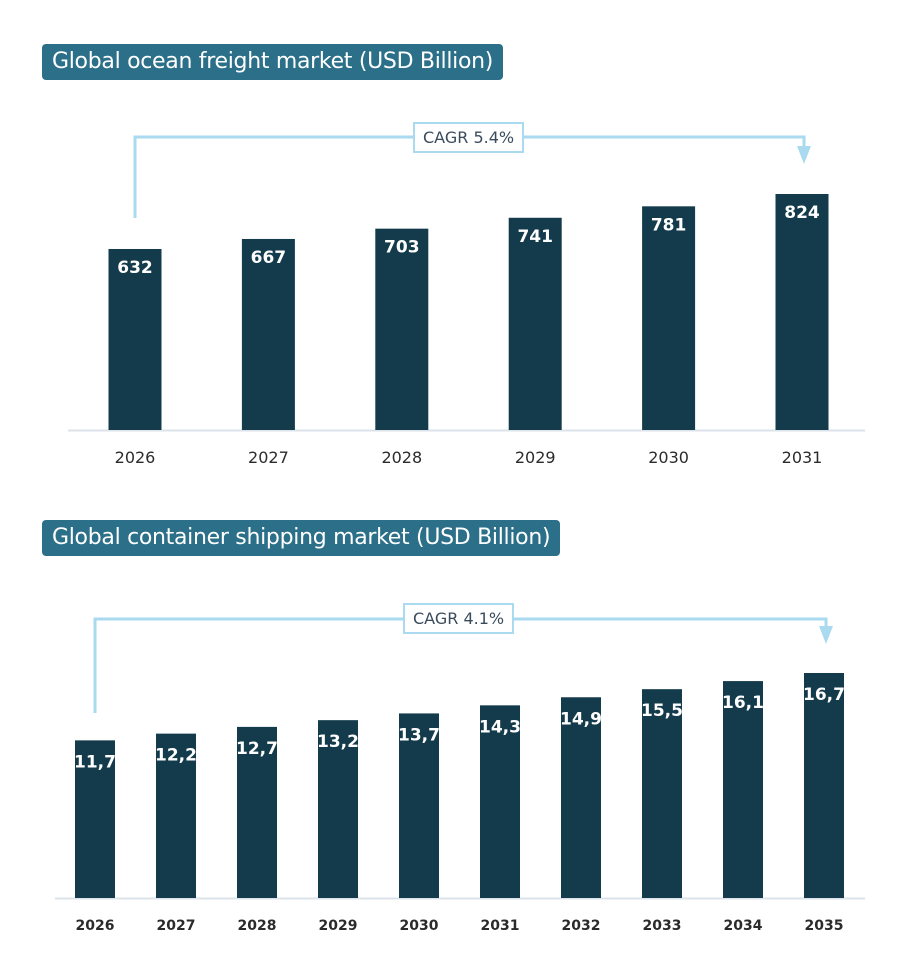 The width and height of the screenshot is (900, 973). Describe the element at coordinates (419, 926) in the screenshot. I see `chart-2-tick-label: 2030` at that location.